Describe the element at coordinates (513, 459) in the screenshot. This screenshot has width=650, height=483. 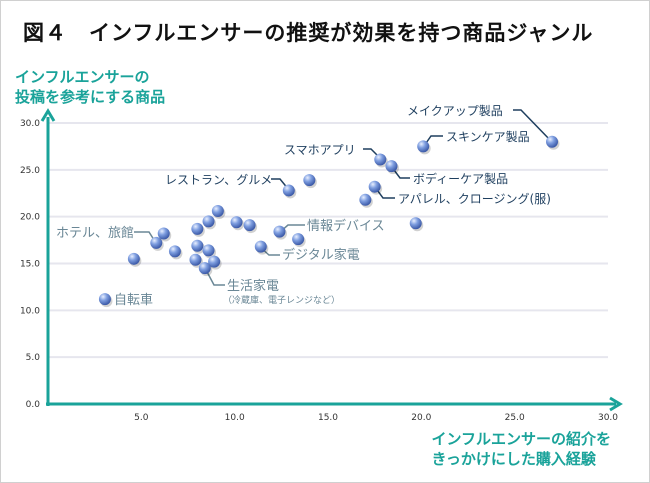
I see `x-axis-label-line2: きっかけにした購入経験` at that location.